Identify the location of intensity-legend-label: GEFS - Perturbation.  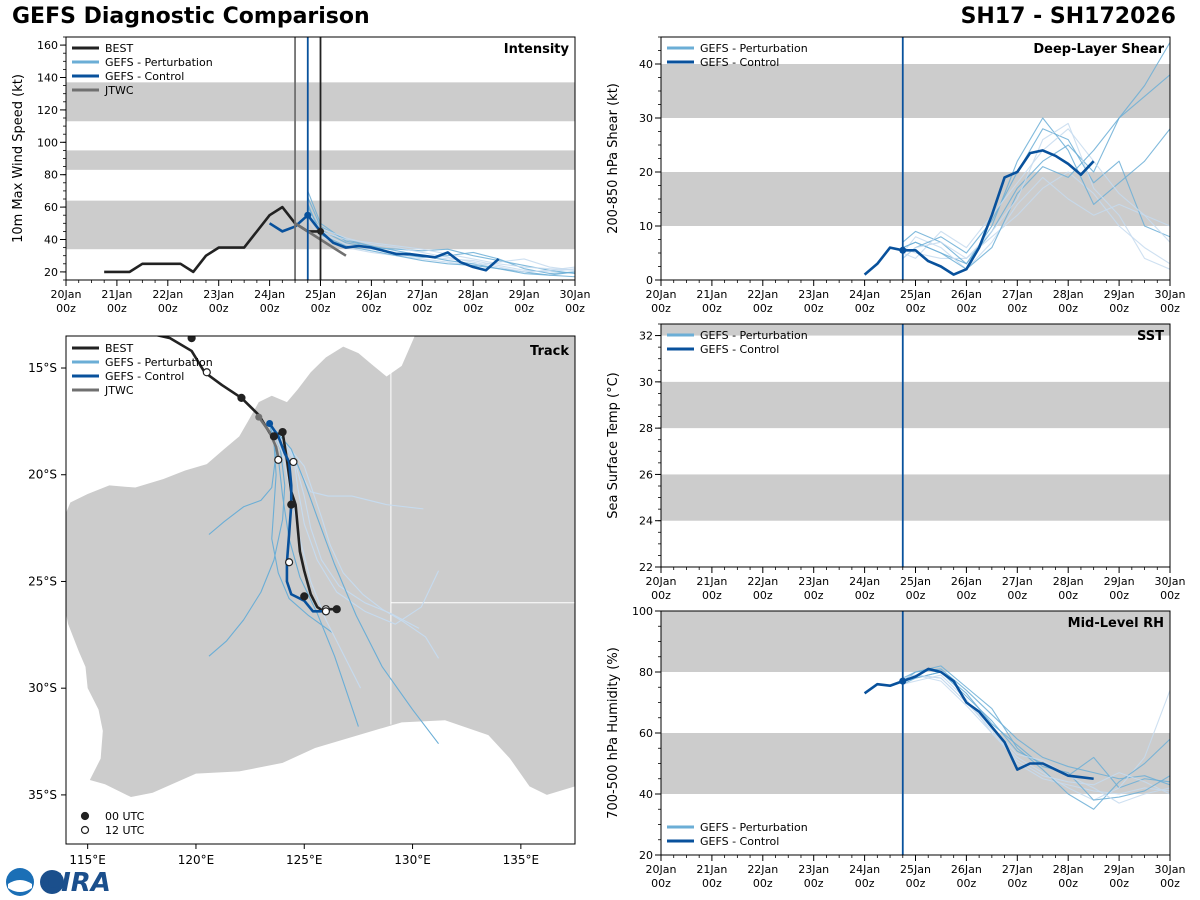
(159, 62).